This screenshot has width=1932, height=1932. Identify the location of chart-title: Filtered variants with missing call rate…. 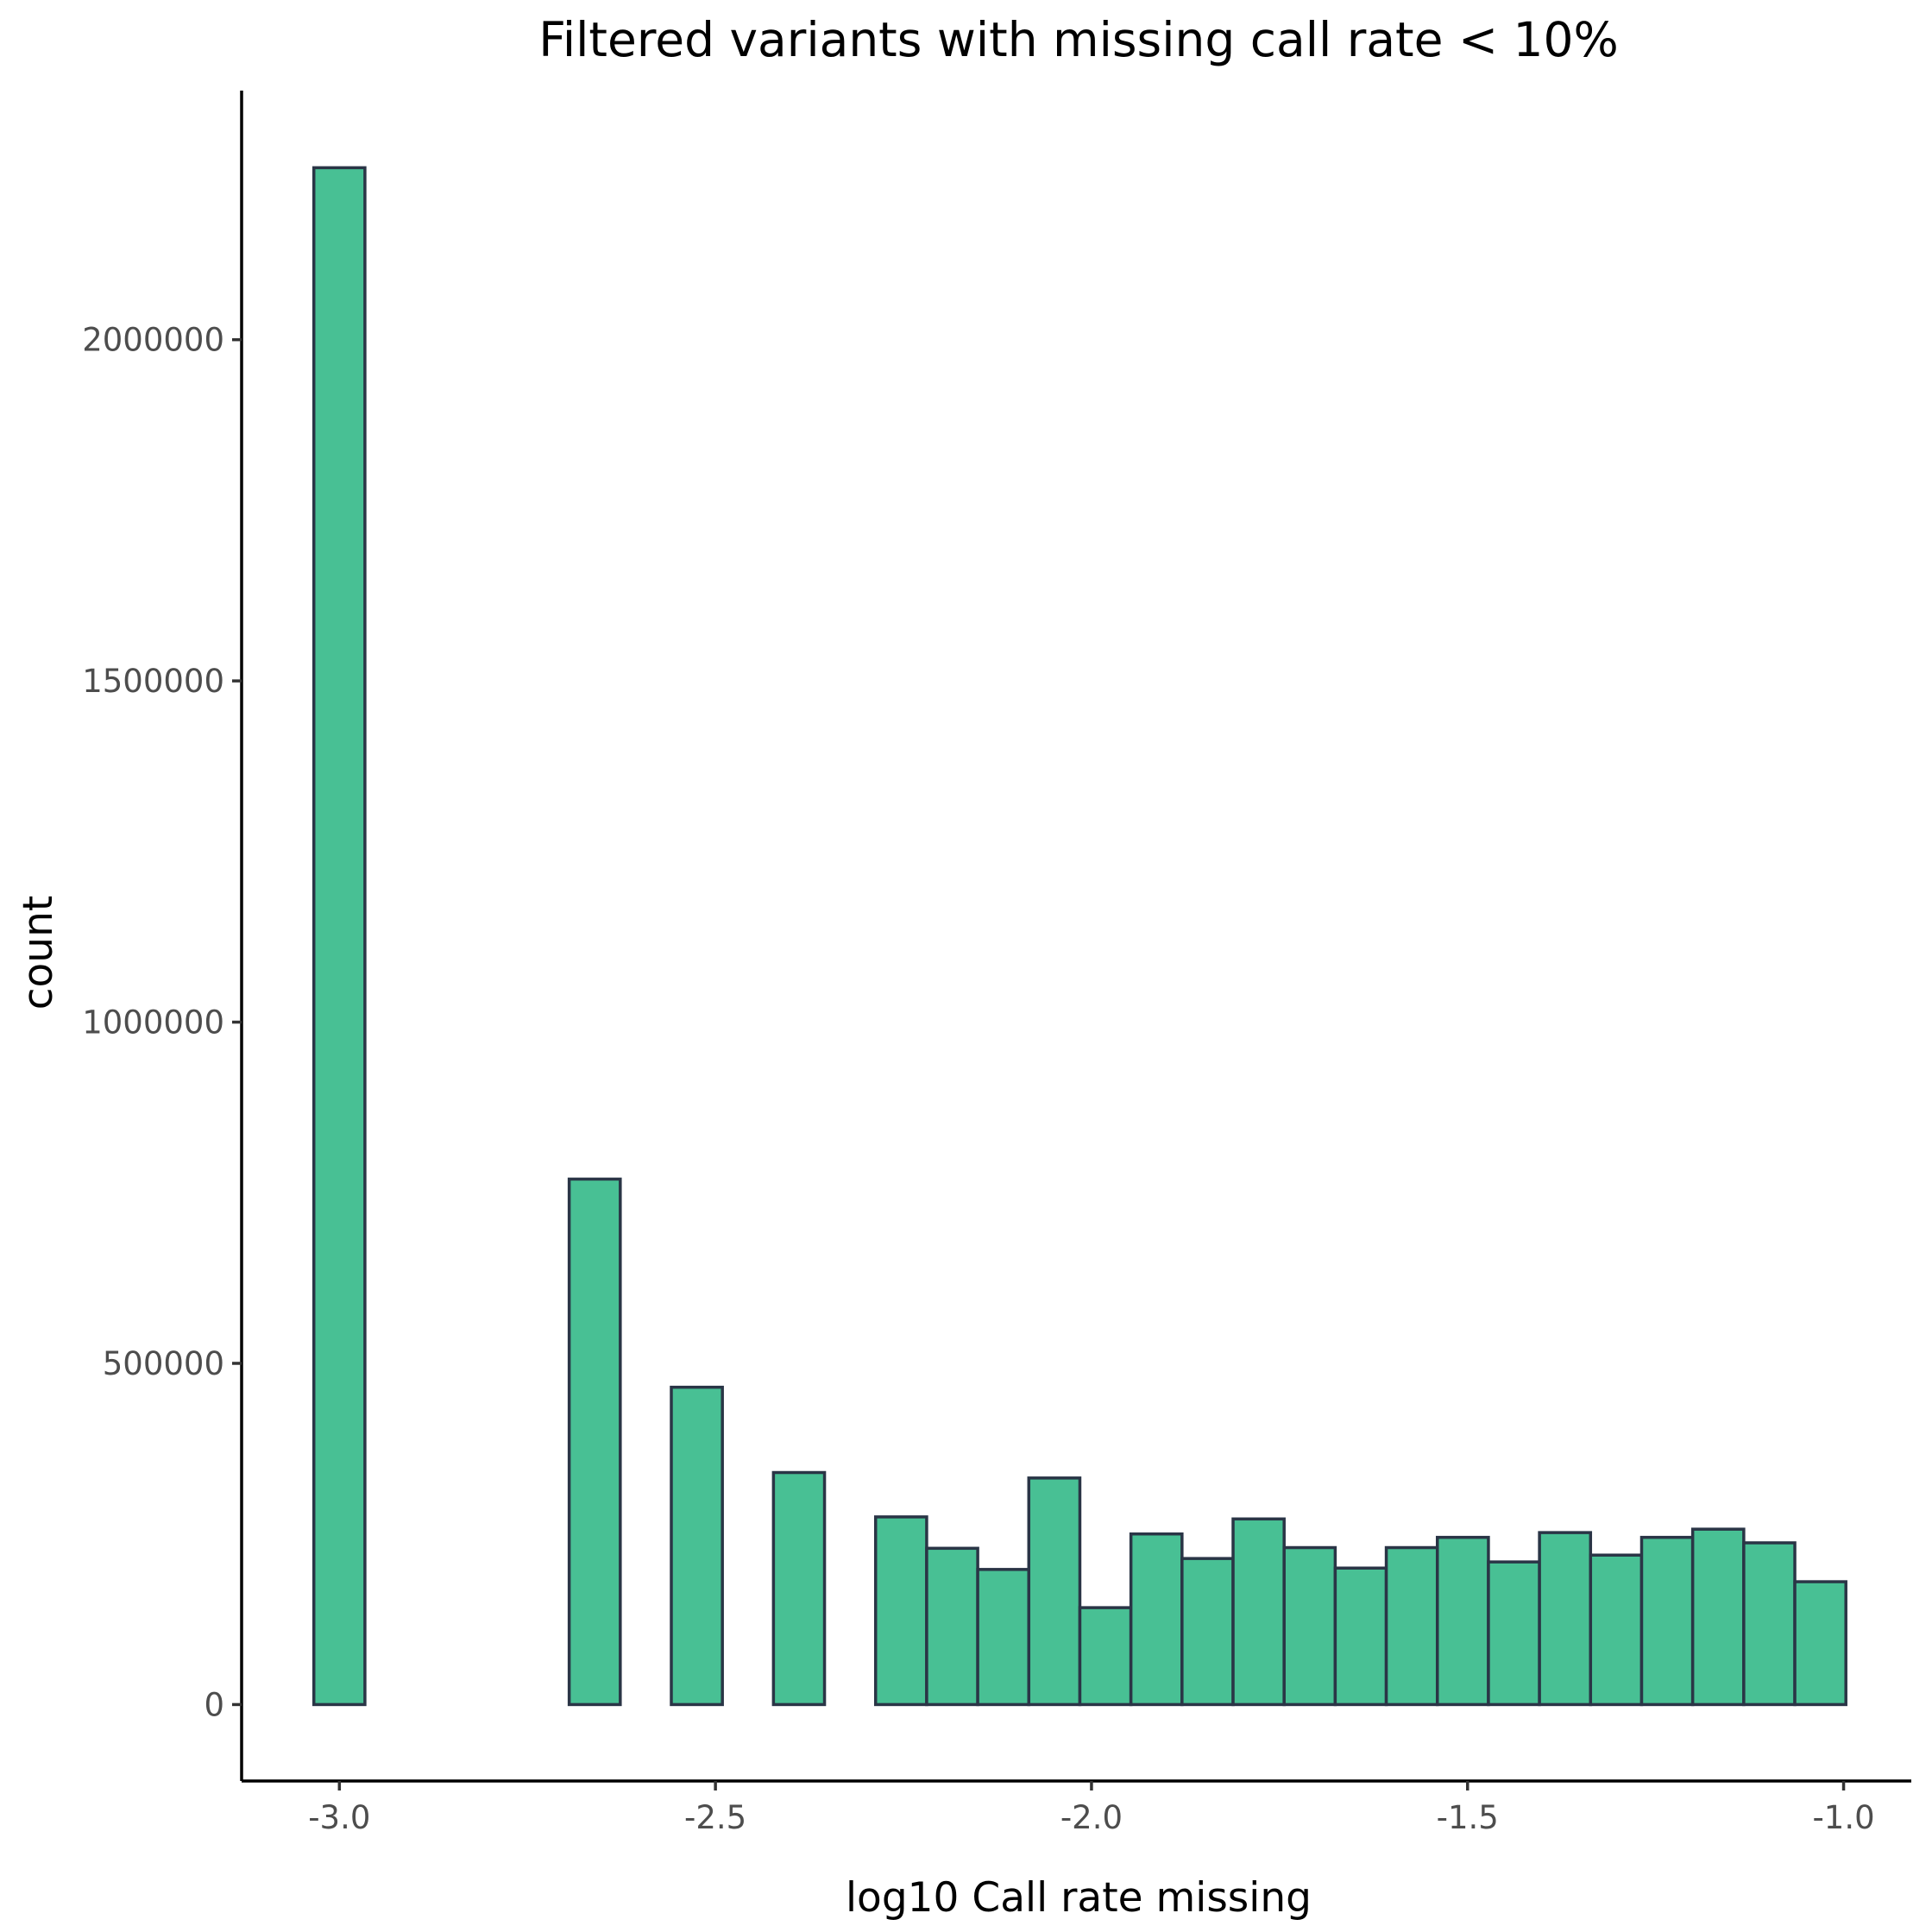
(1078, 39).